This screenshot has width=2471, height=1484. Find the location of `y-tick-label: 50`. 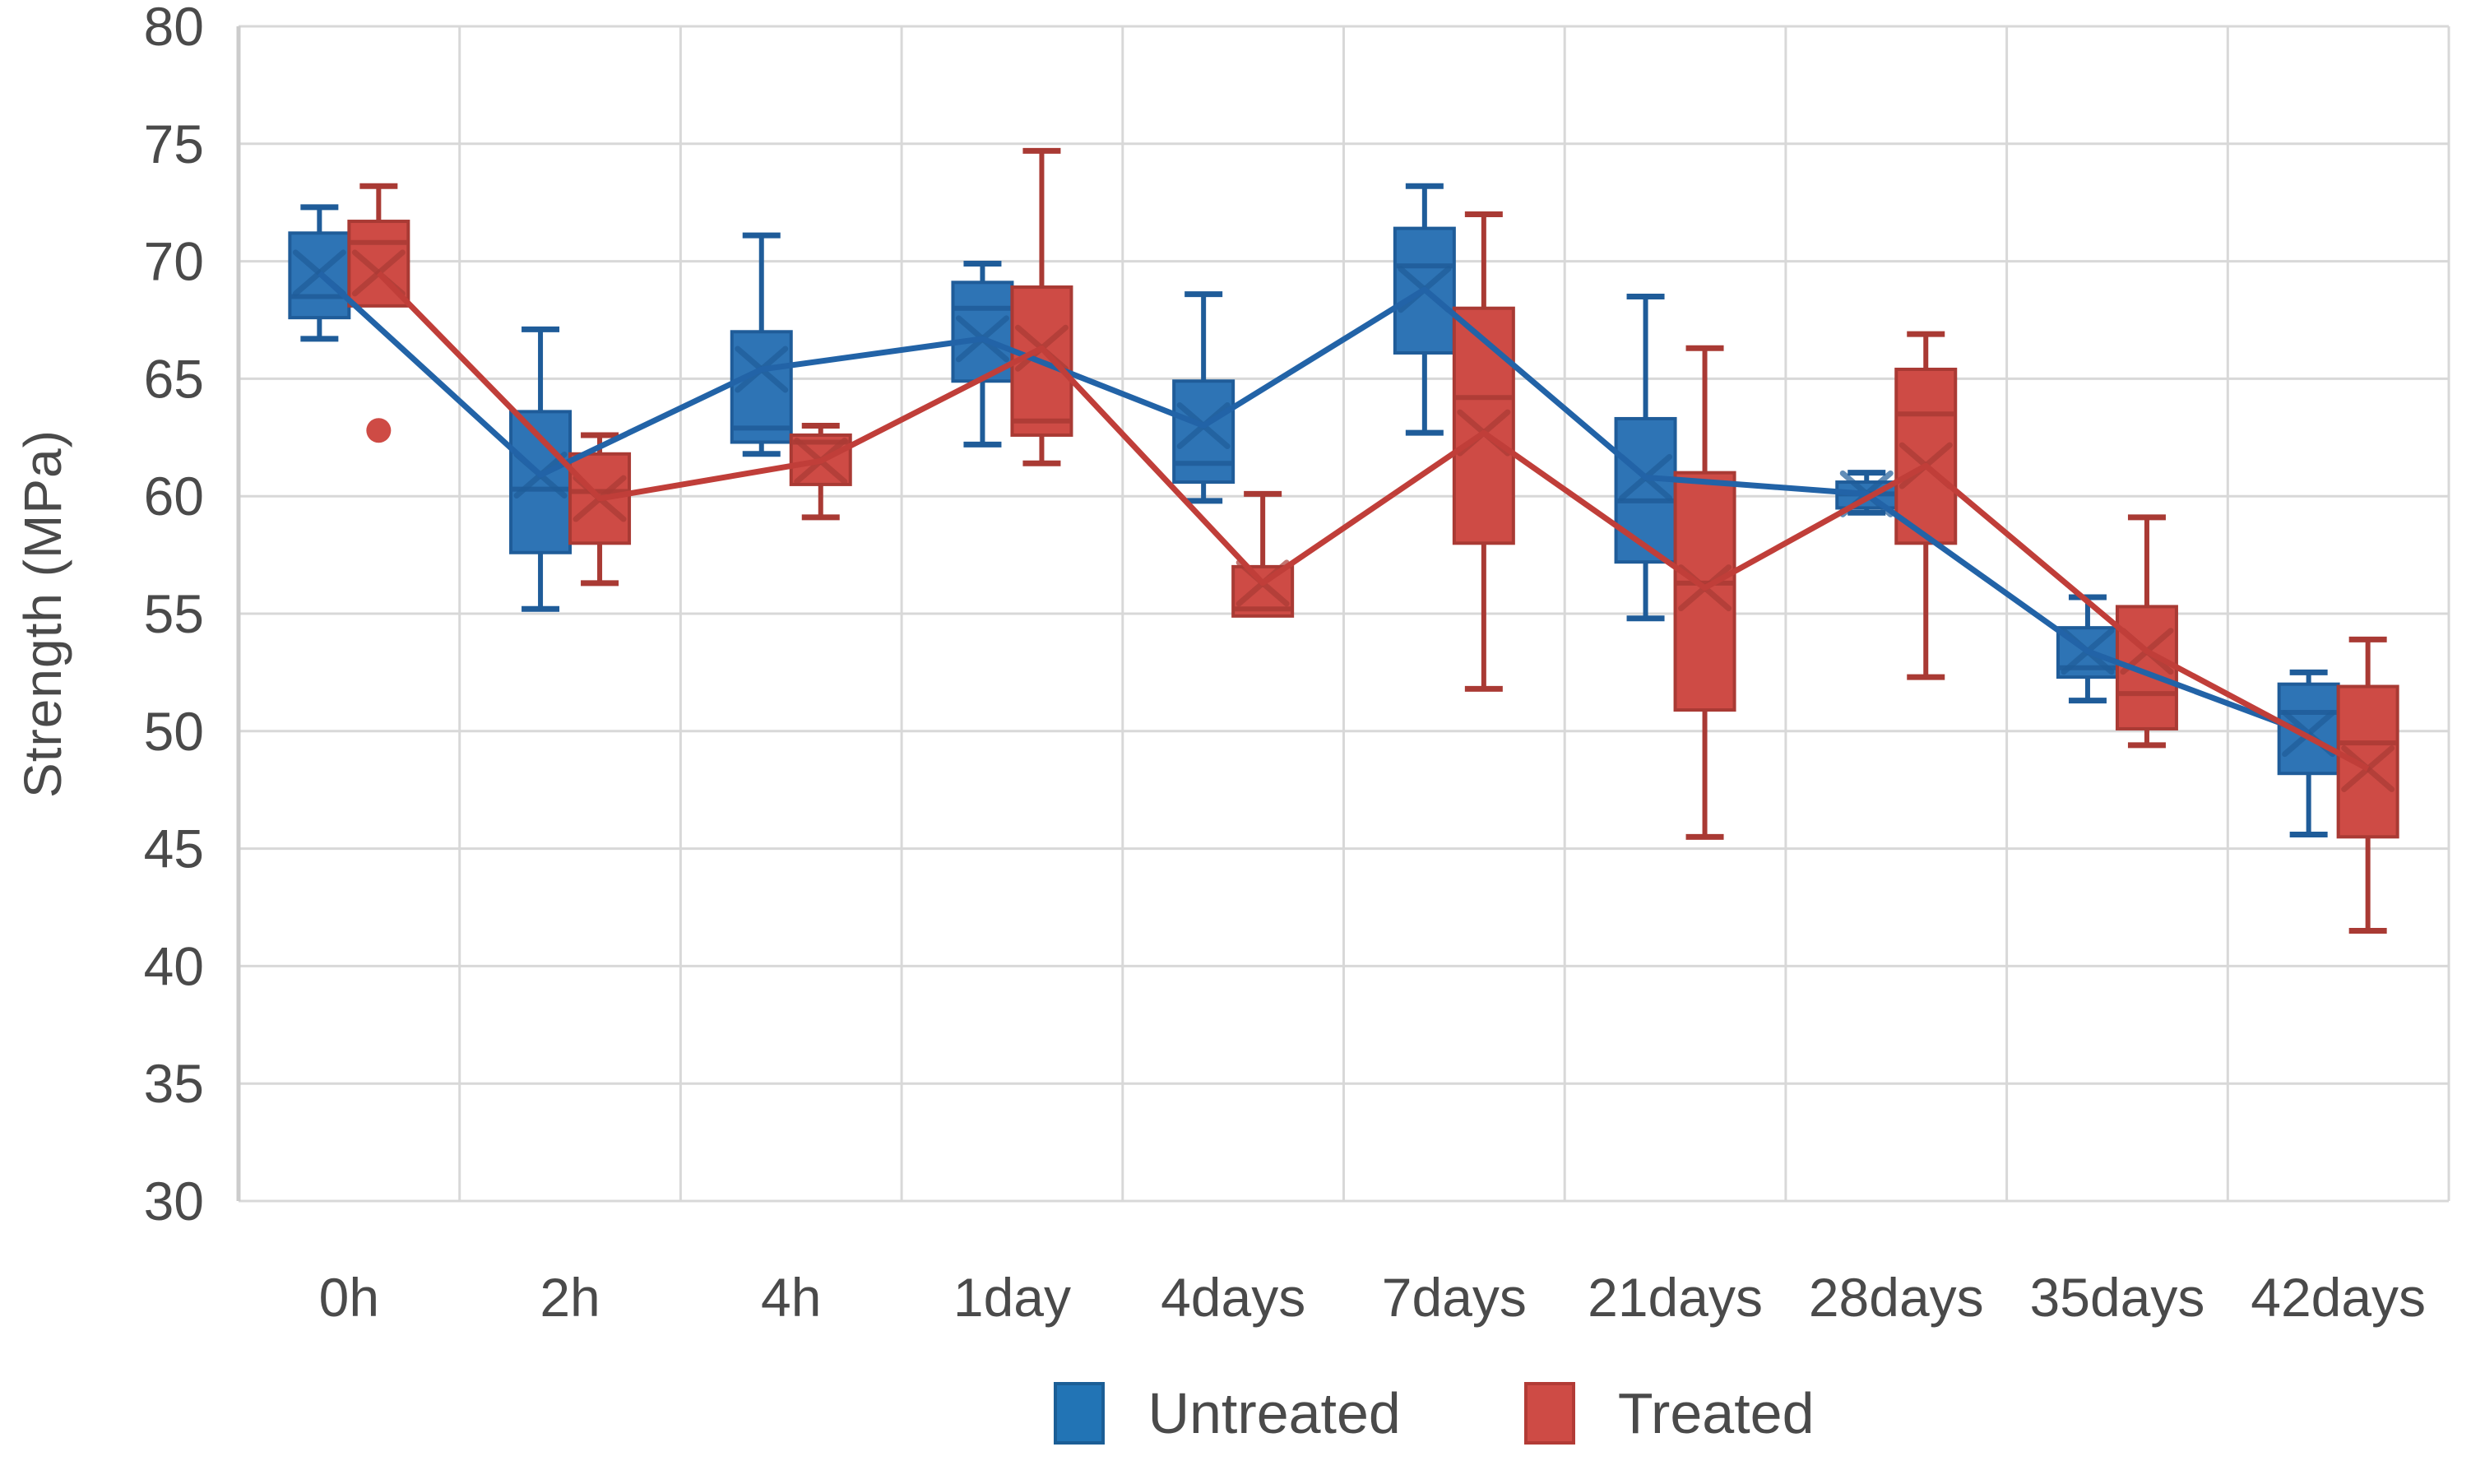

y-tick-label: 50 is located at coordinates (174, 731).